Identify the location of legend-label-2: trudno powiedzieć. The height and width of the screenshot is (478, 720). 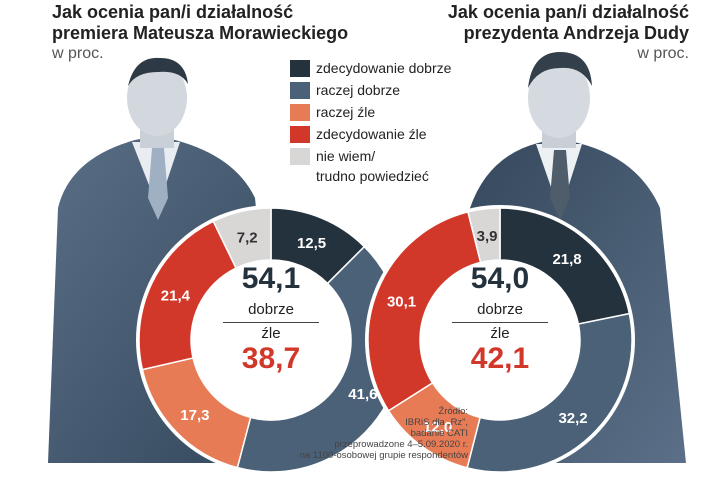
(372, 176).